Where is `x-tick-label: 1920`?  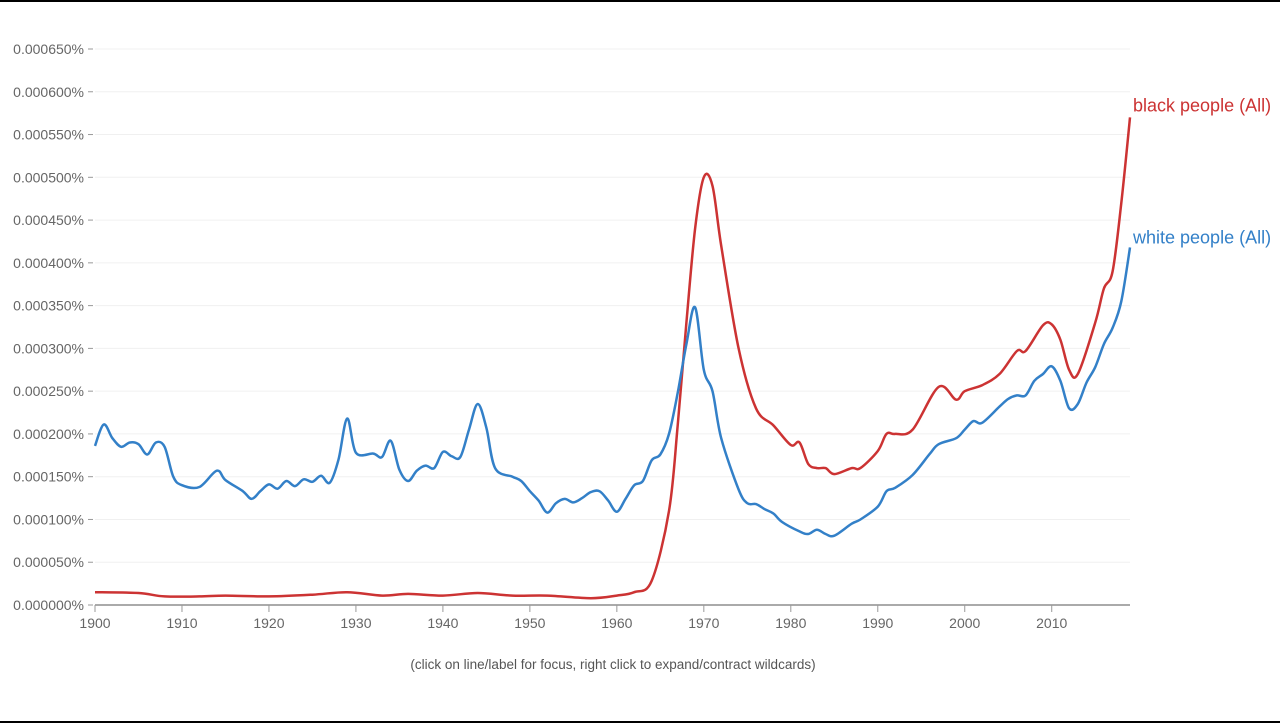
x-tick-label: 1920 is located at coordinates (268, 623).